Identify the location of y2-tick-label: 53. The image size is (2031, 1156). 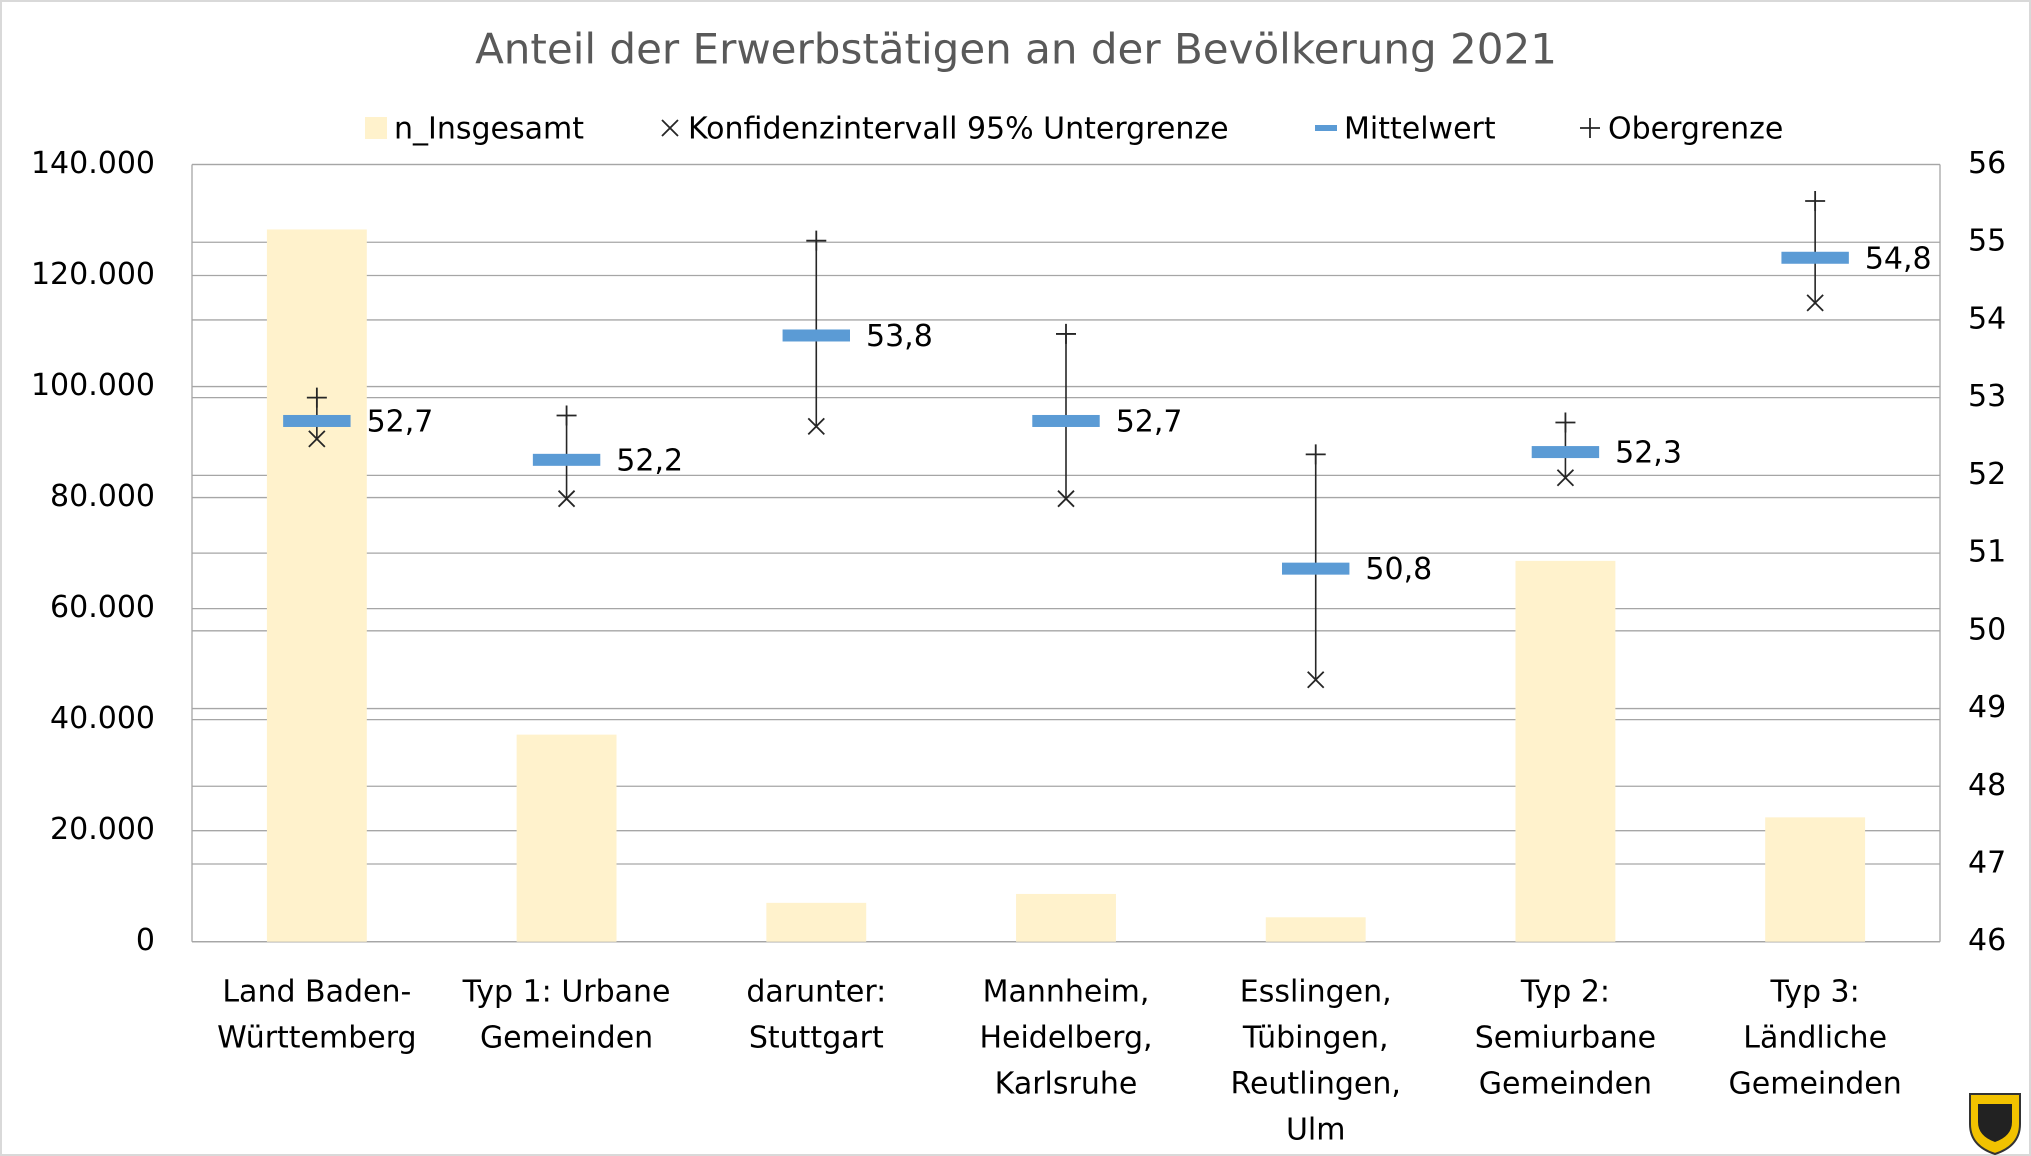
(1987, 396).